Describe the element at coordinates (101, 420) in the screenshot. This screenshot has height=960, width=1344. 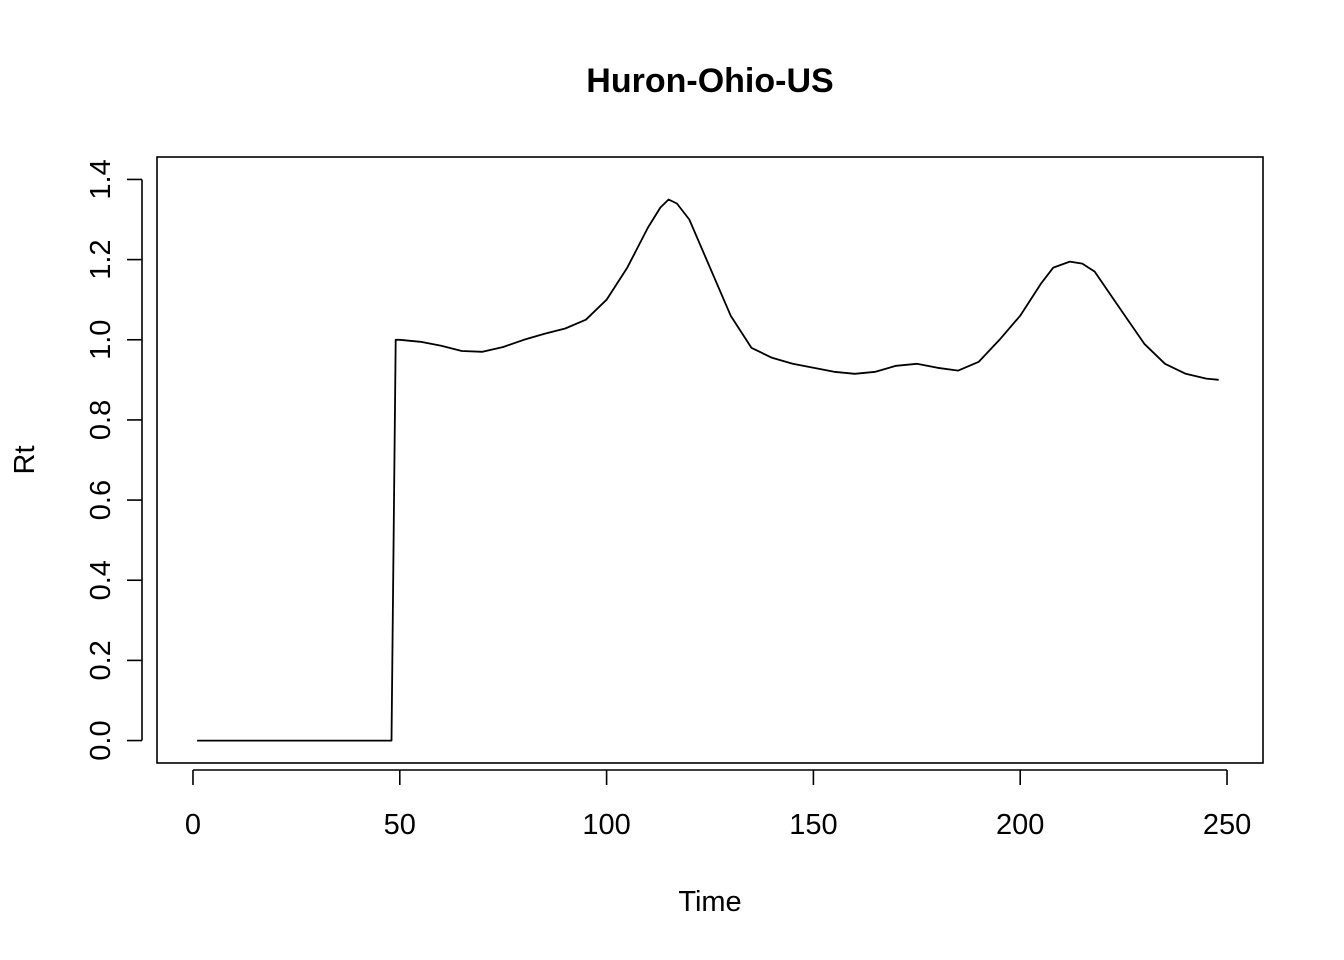
I see `y-tick-label: 0.8` at that location.